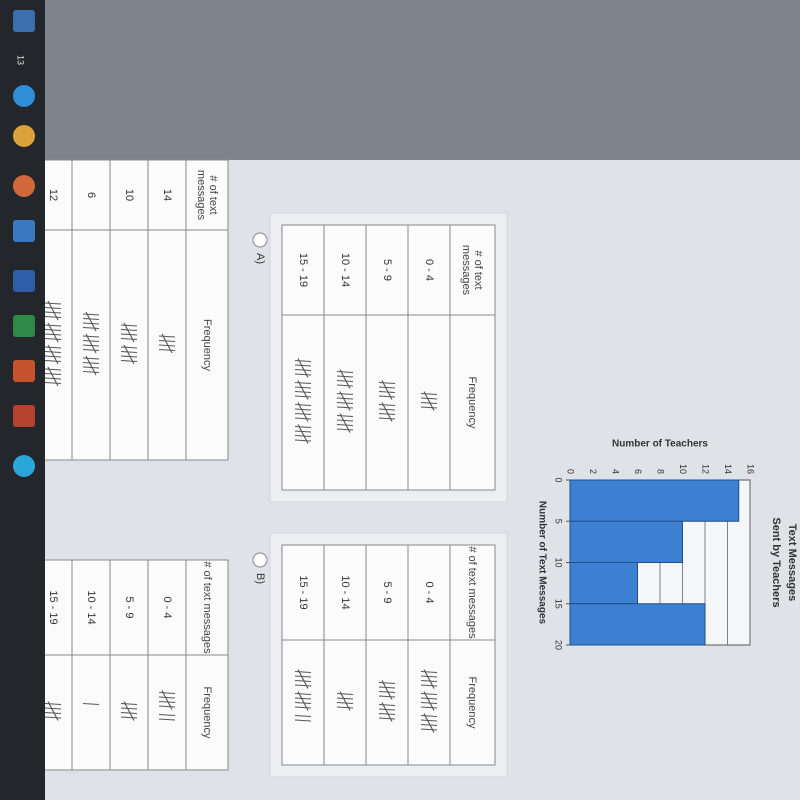 Image resolution: width=800 pixels, height=800 pixels. I want to click on x-tick-label: 20, so click(559, 645).